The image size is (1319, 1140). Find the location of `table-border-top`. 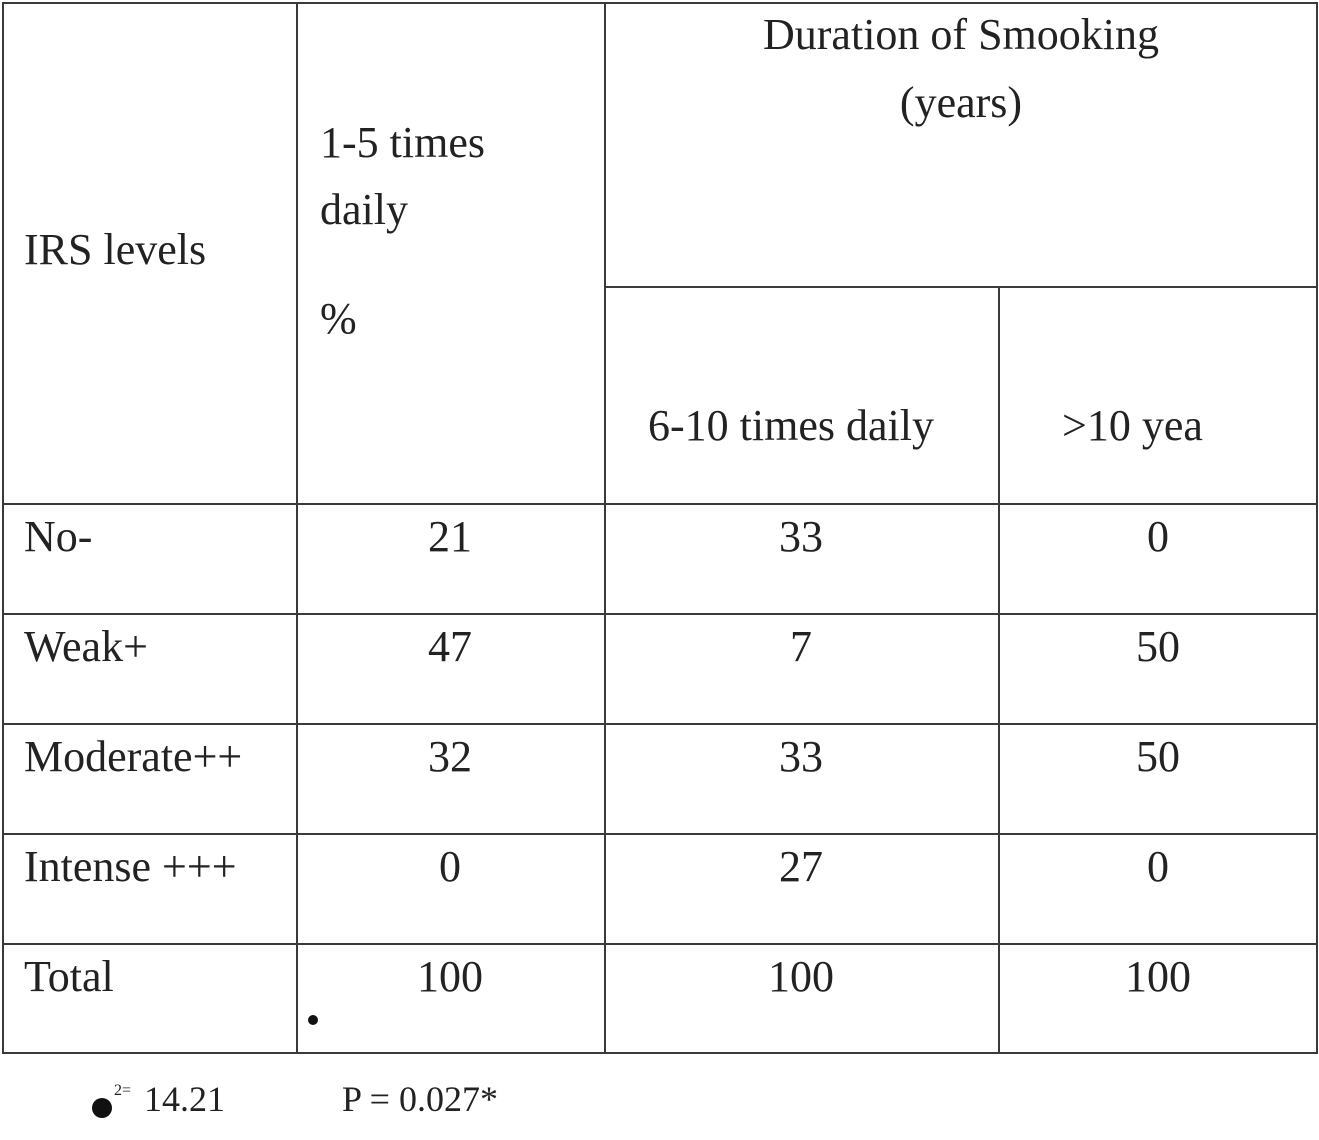

table-border-top is located at coordinates (660, 3).